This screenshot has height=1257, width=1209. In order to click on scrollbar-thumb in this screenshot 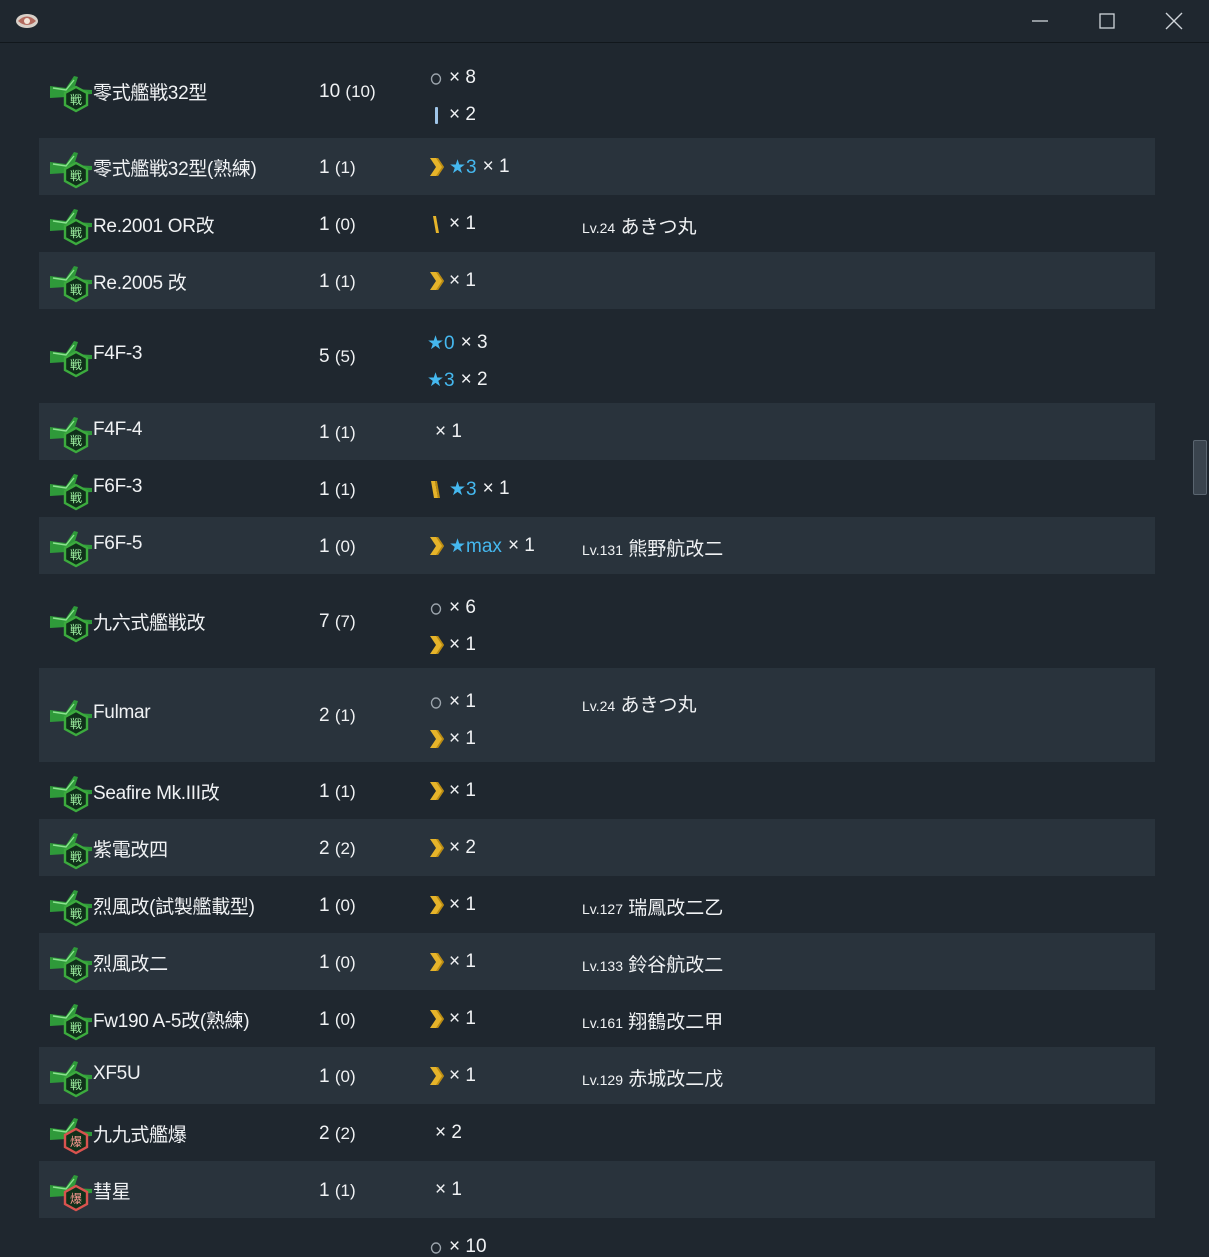, I will do `click(1200, 467)`.